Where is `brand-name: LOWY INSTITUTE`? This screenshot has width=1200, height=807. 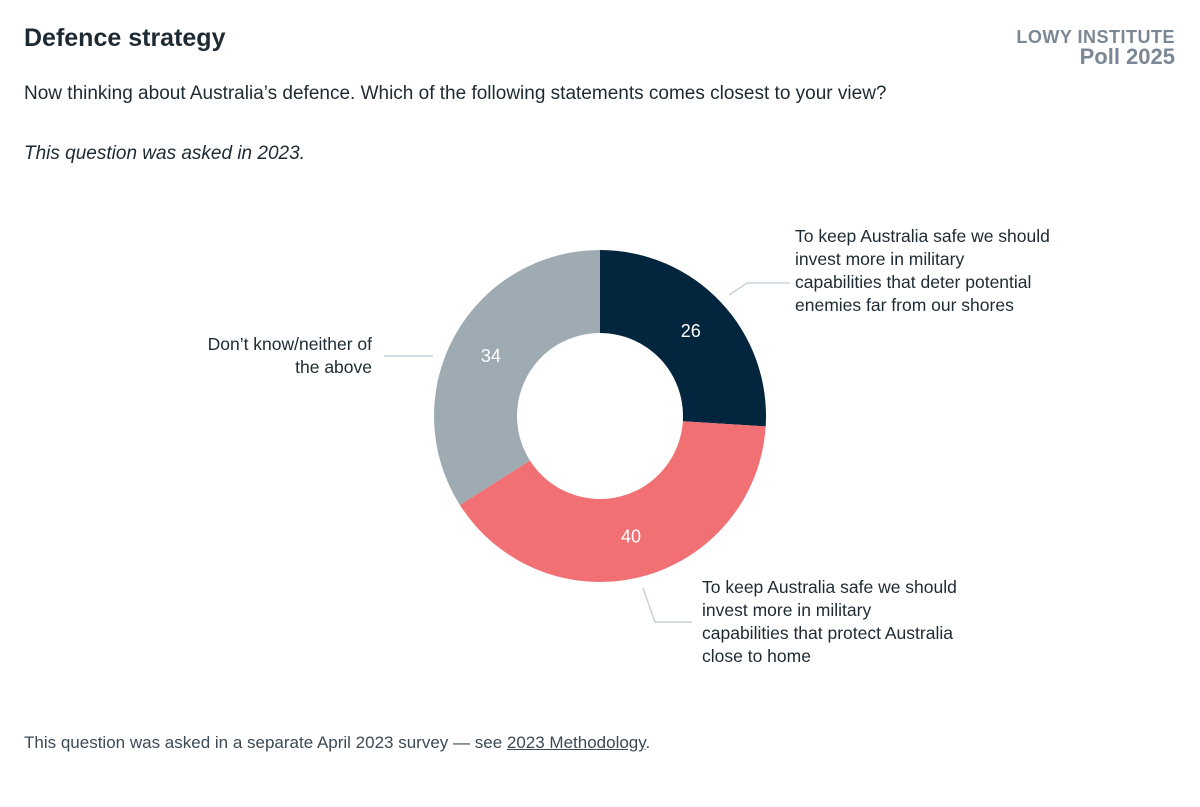
brand-name: LOWY INSTITUTE is located at coordinates (1095, 37).